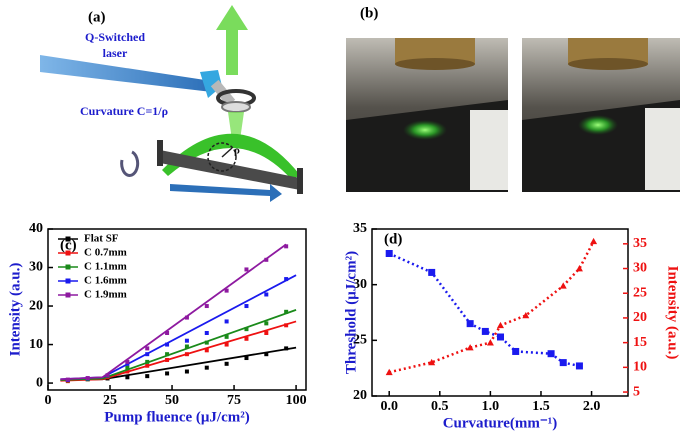 The image size is (685, 436). What do you see at coordinates (640, 243) in the screenshot?
I see `y2-tick-label: 35` at bounding box center [640, 243].